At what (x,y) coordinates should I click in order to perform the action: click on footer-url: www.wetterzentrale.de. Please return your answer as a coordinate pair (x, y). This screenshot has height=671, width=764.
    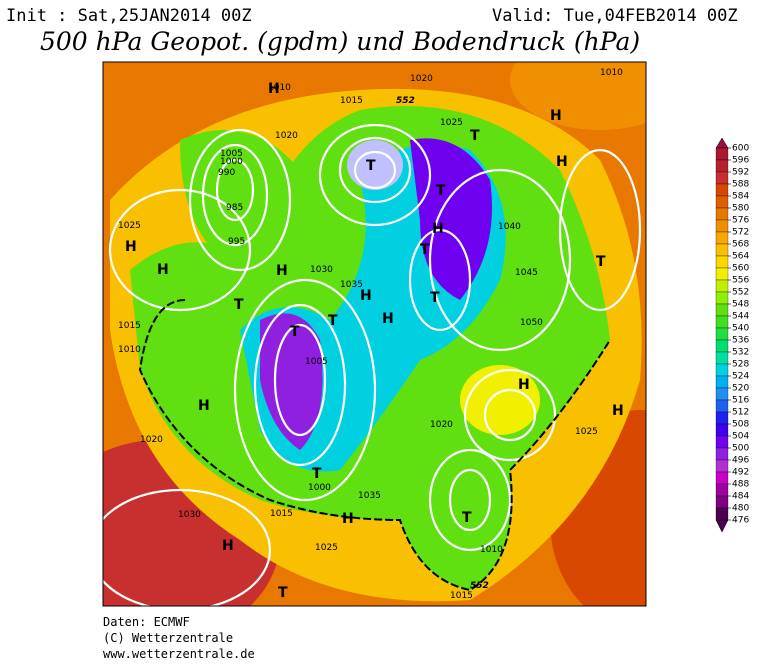
    Looking at the image, I should click on (179, 654).